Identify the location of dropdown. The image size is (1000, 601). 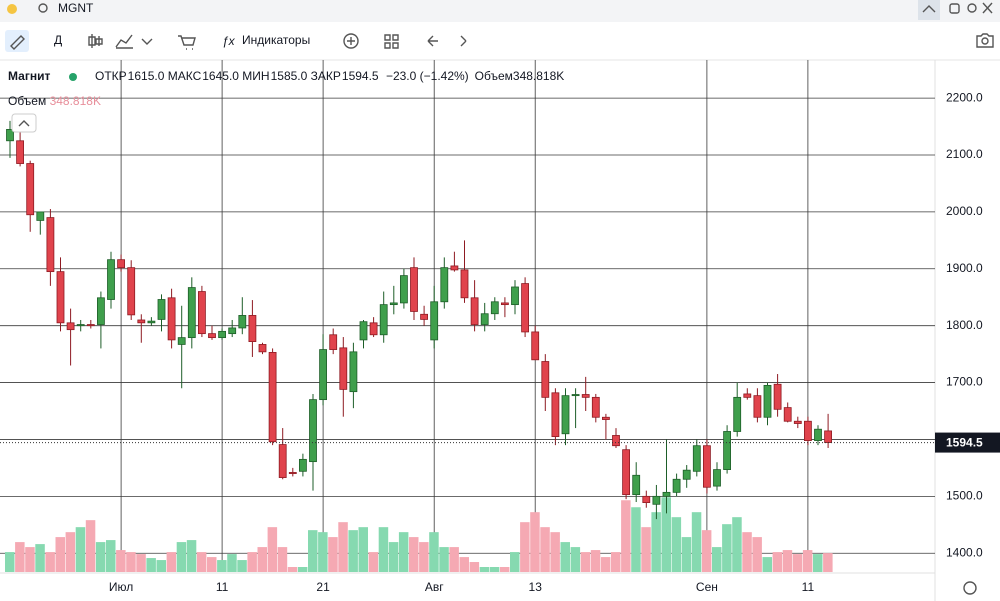
(147, 41).